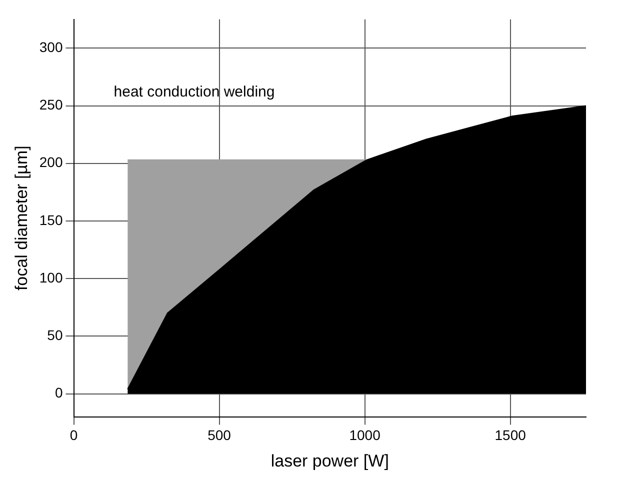 The height and width of the screenshot is (488, 638). What do you see at coordinates (365, 435) in the screenshot?
I see `x-tick-label: 1000` at bounding box center [365, 435].